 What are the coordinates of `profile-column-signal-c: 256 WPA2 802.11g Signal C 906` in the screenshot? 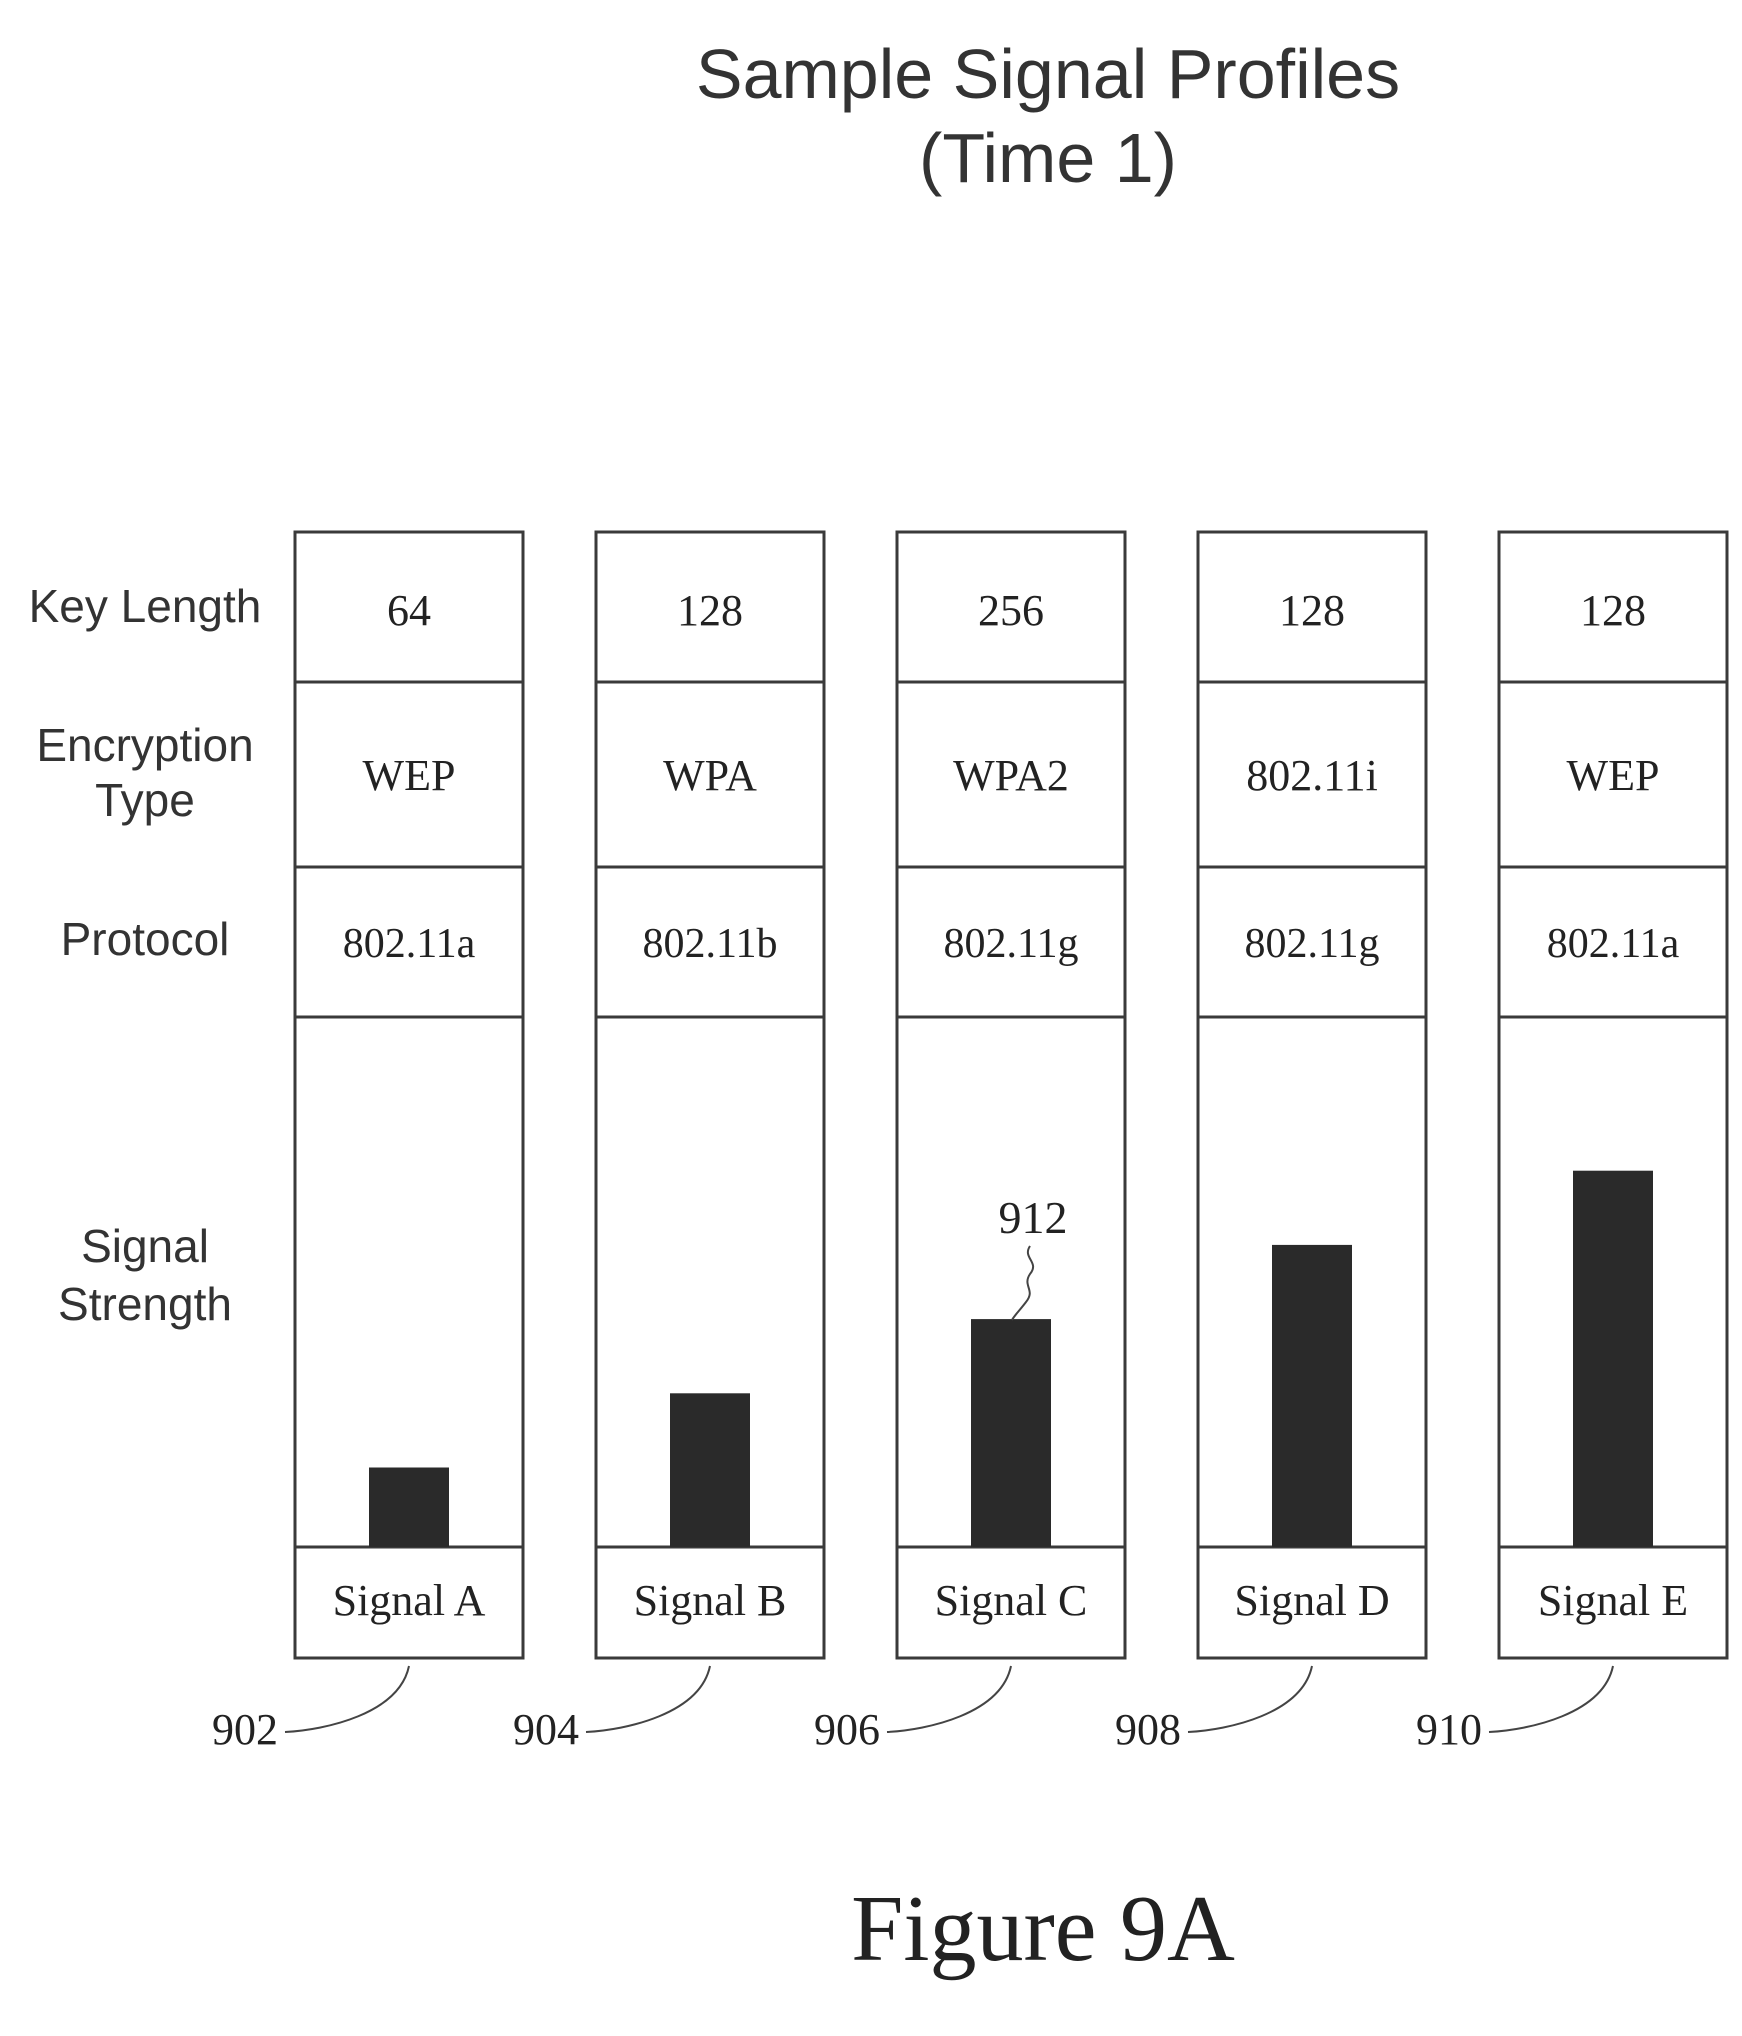 It's located at (969, 1143).